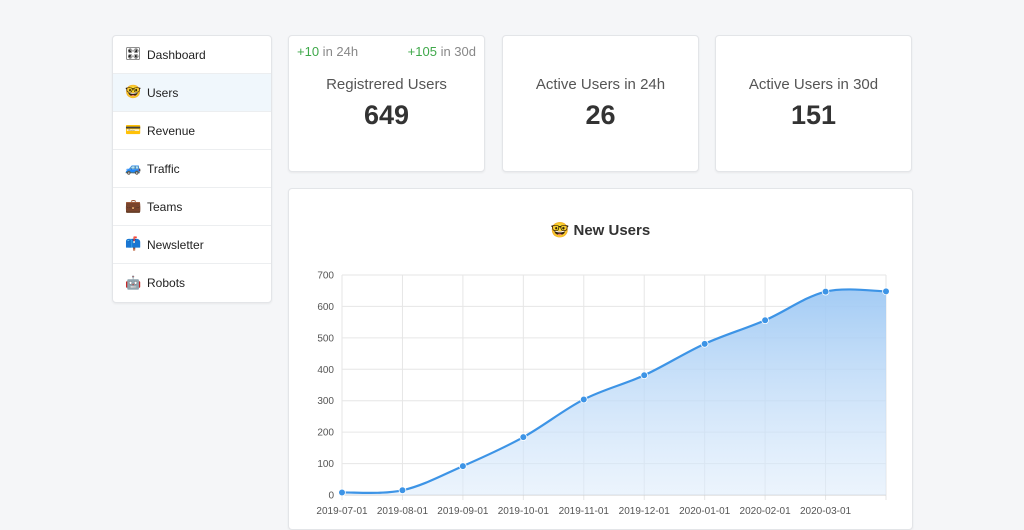 This screenshot has width=1024, height=530. I want to click on x-tick-label: 2019-11-01, so click(584, 511).